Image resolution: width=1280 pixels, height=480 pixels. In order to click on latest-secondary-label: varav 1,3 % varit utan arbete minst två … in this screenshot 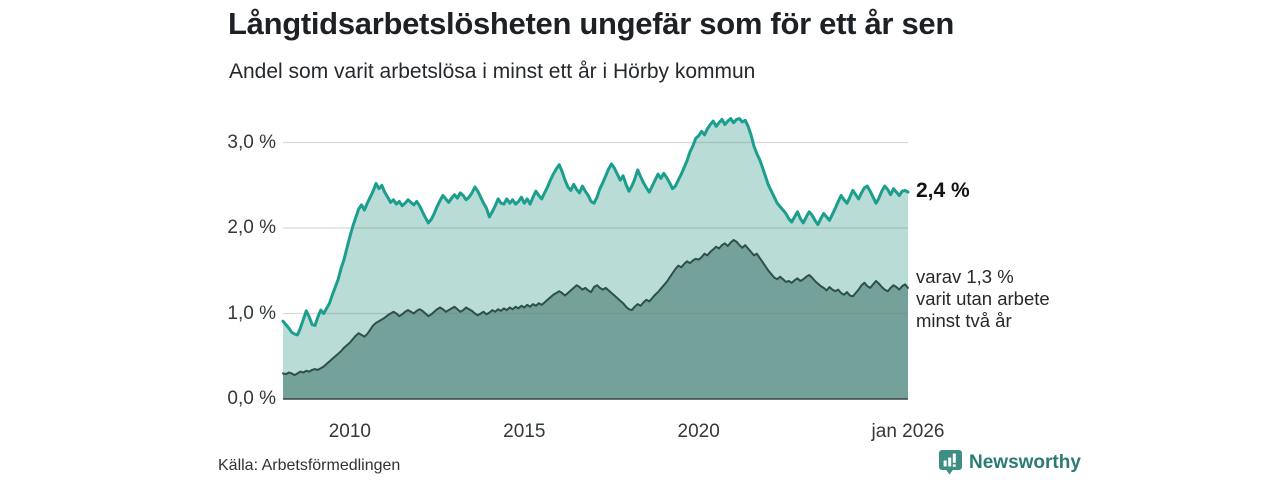, I will do `click(983, 299)`.